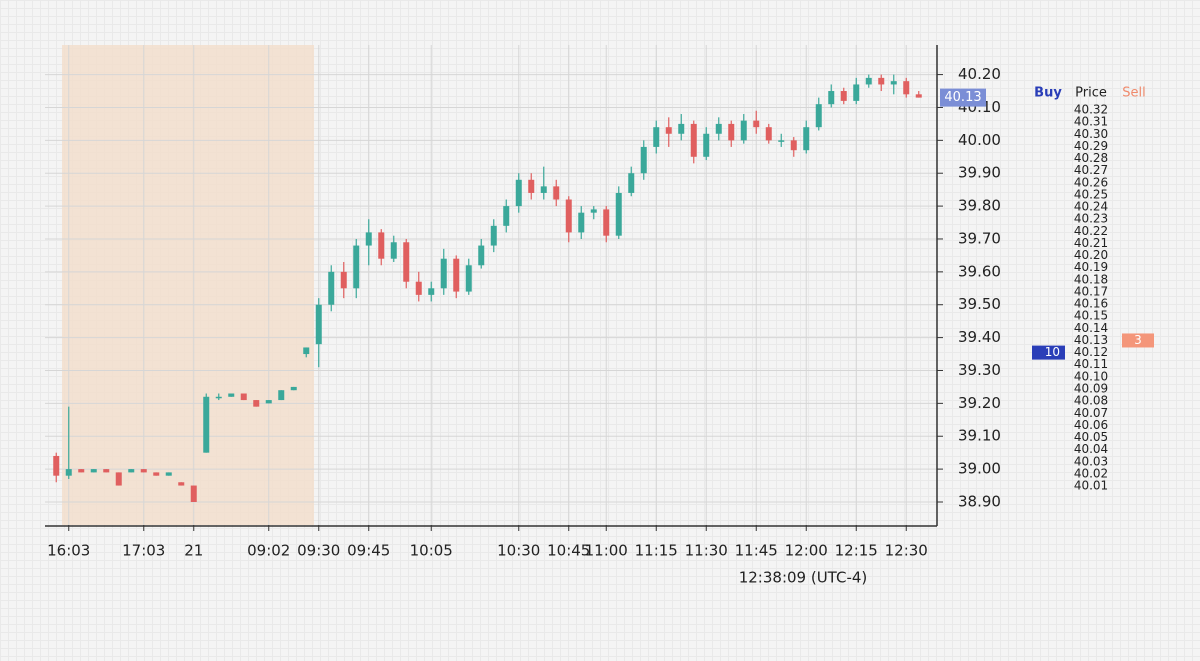  Describe the element at coordinates (979, 469) in the screenshot. I see `y-tick-label: 39.00` at that location.